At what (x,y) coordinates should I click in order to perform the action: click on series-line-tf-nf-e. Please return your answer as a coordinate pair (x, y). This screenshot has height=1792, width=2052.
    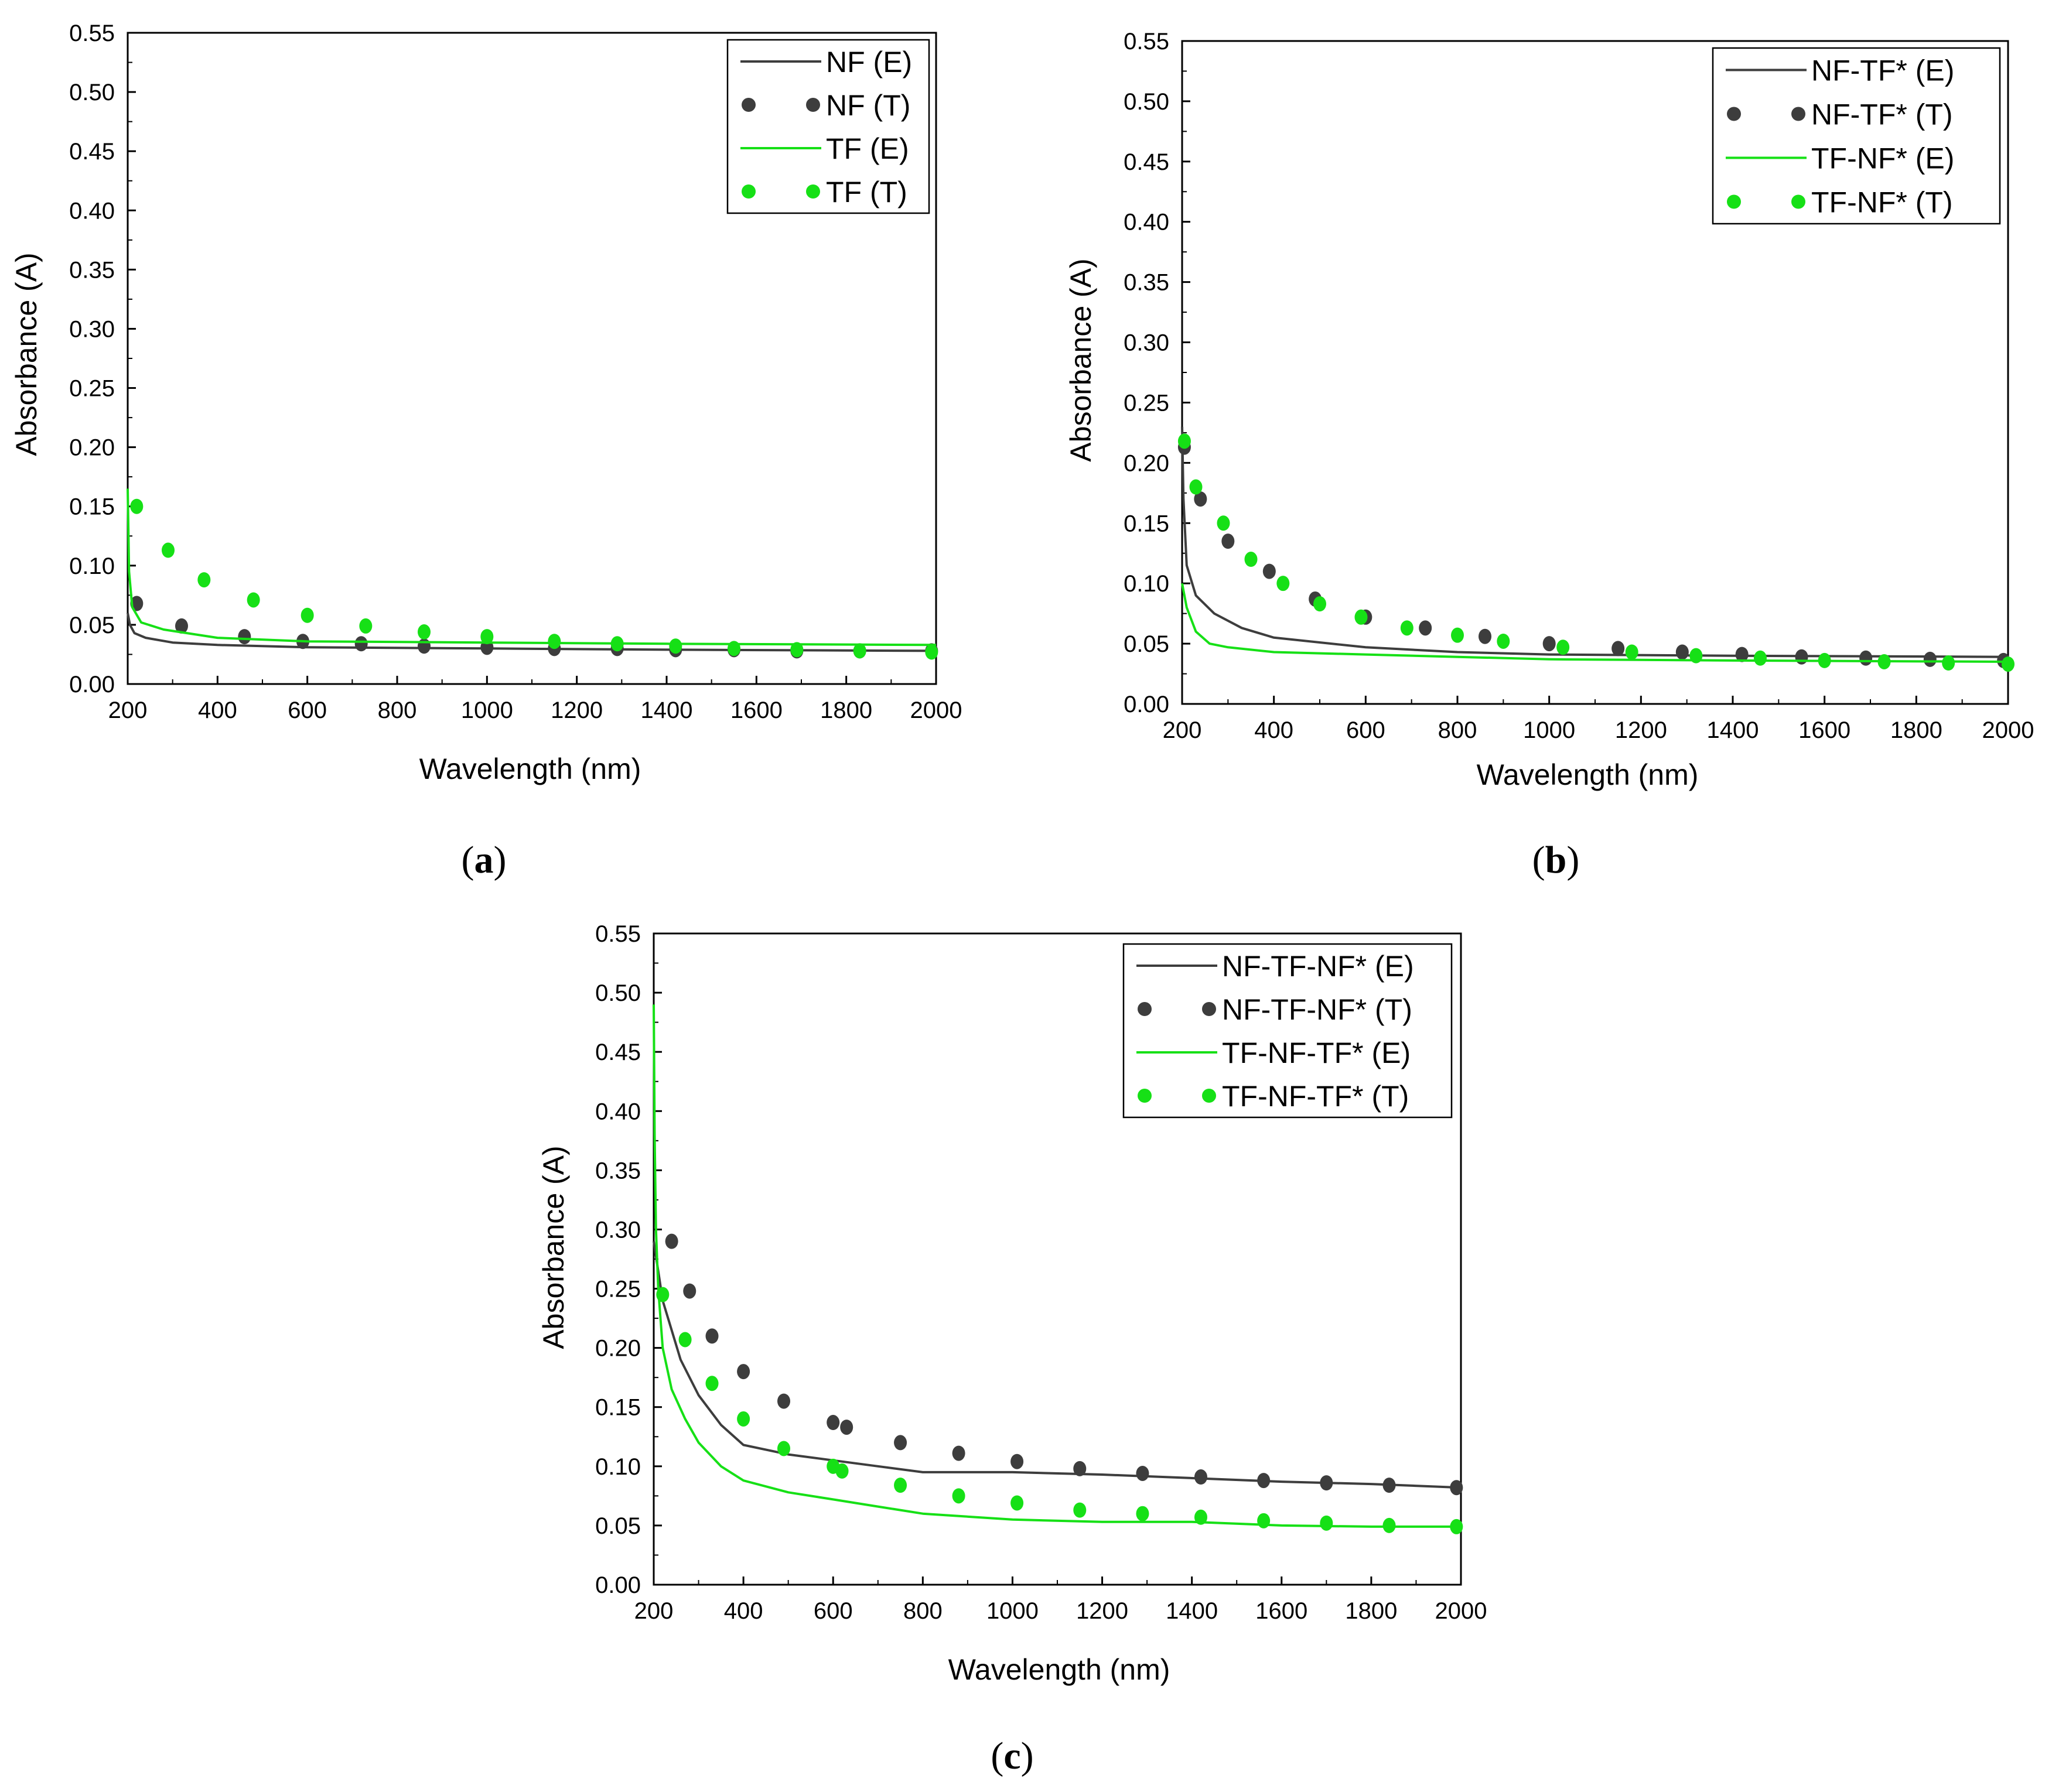
    Looking at the image, I should click on (1595, 623).